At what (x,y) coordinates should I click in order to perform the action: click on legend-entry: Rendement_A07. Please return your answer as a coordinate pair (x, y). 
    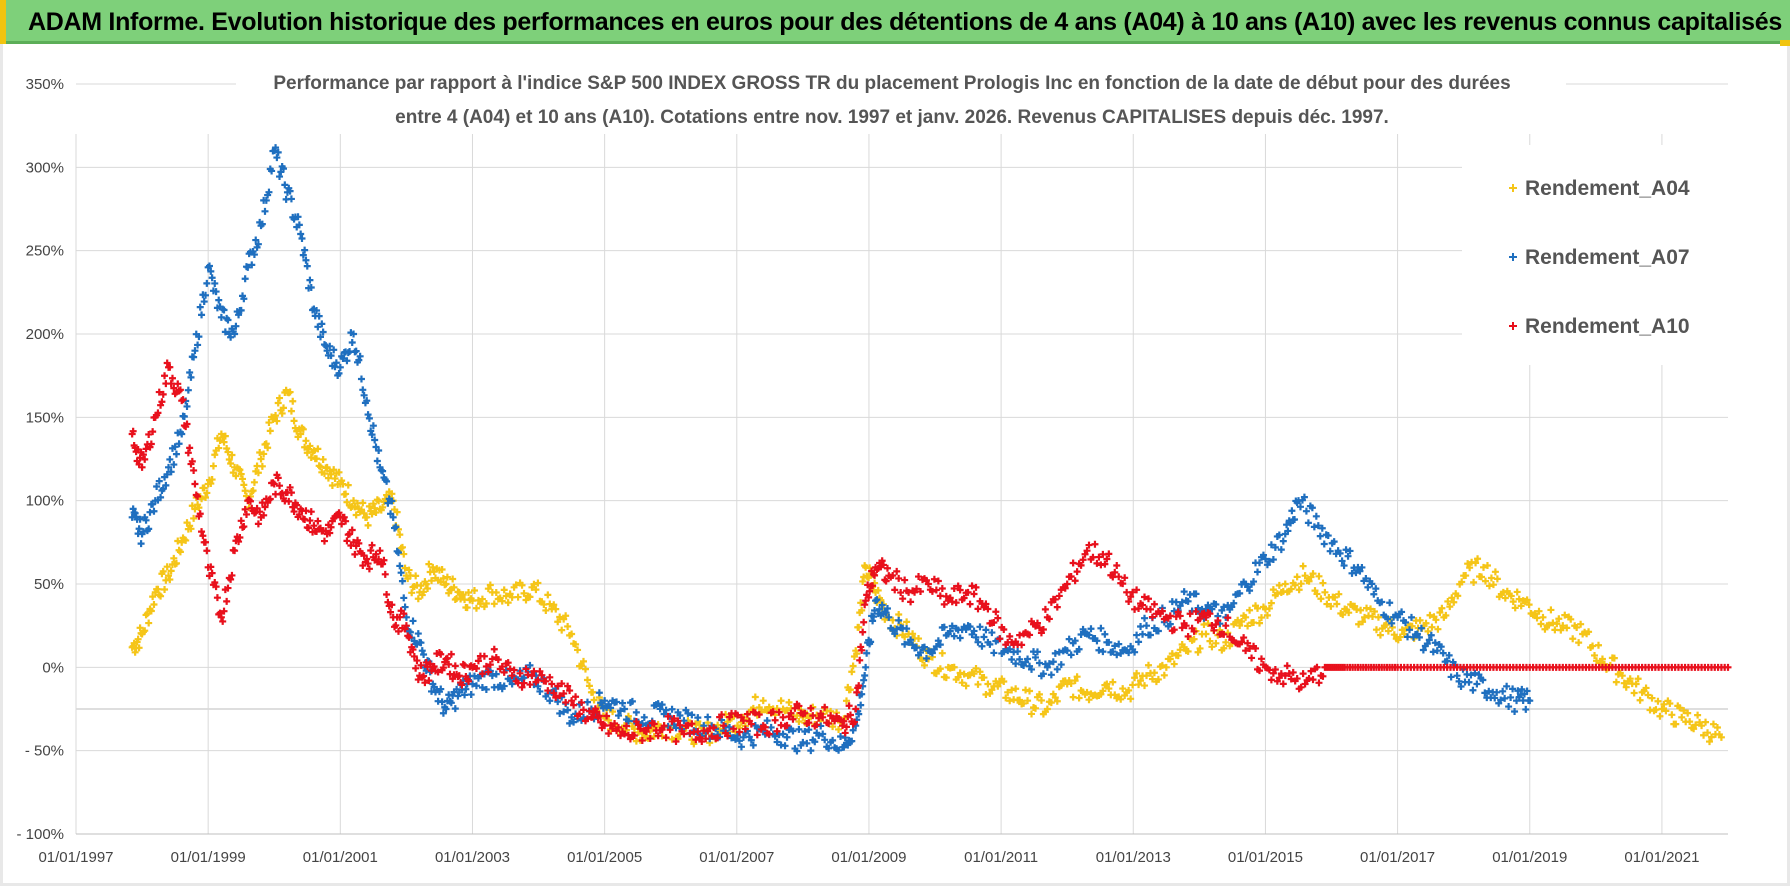
    Looking at the image, I should click on (1599, 257).